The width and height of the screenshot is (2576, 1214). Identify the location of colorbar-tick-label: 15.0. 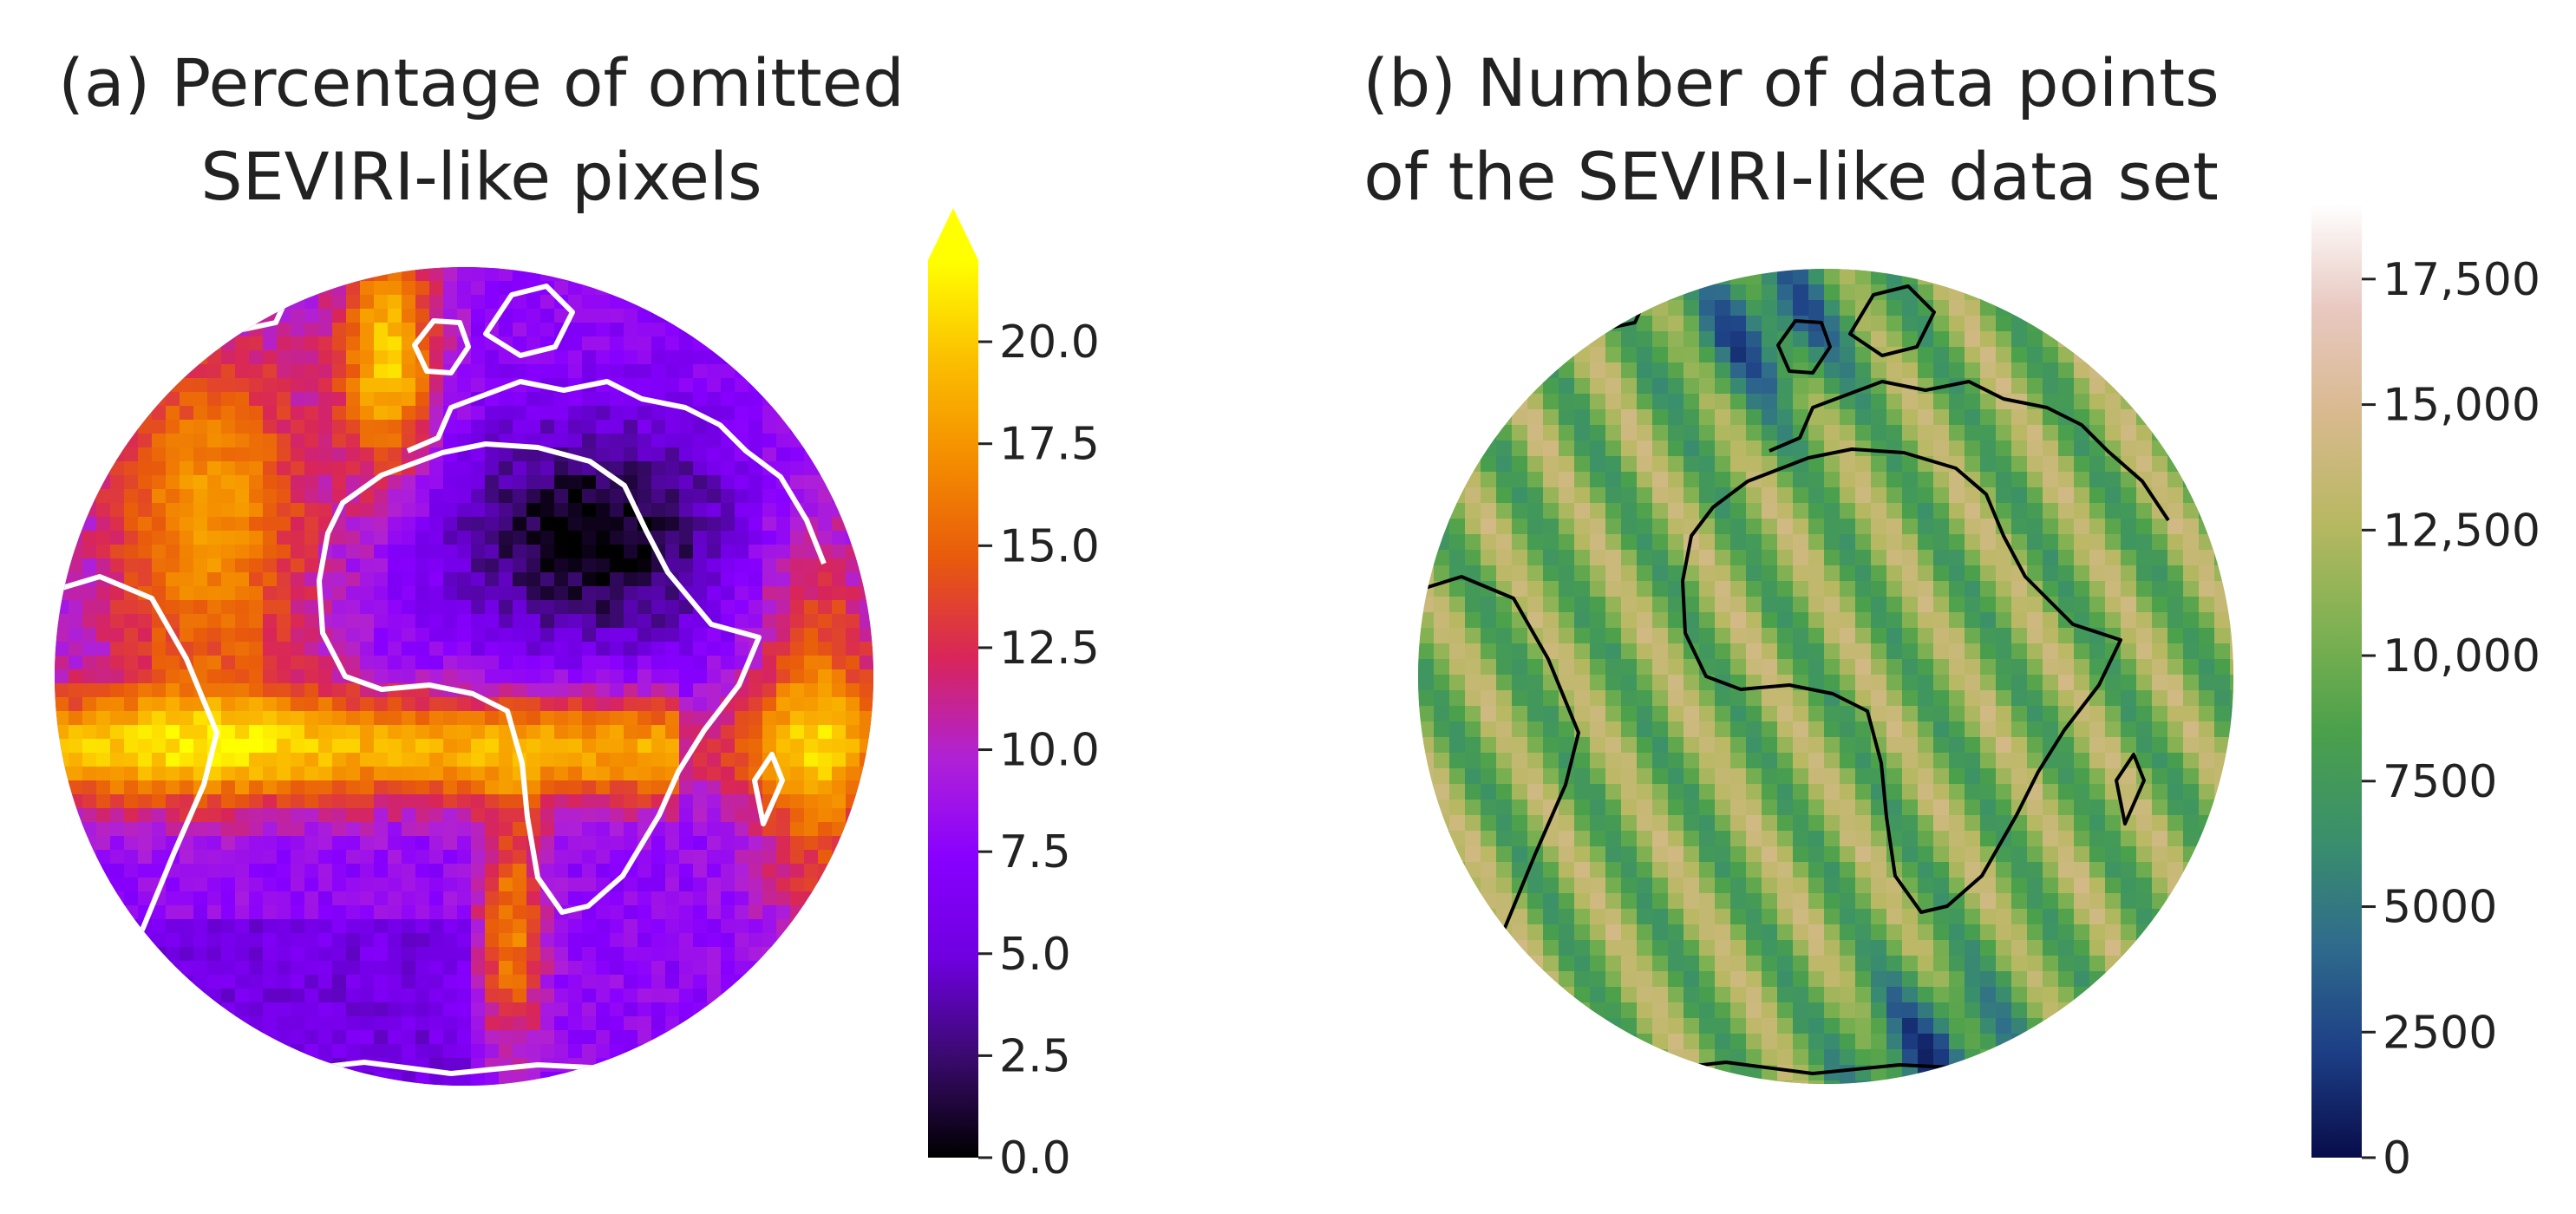
(1049, 546).